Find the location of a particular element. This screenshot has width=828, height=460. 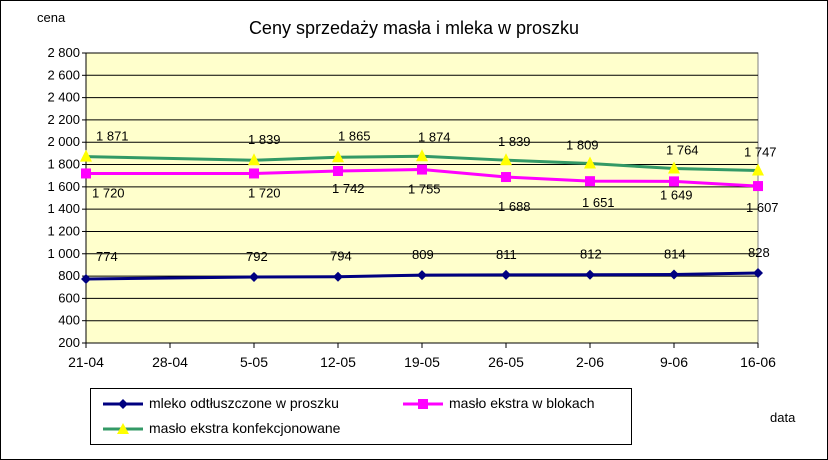

y-tick-label: 400 is located at coordinates (69, 320).